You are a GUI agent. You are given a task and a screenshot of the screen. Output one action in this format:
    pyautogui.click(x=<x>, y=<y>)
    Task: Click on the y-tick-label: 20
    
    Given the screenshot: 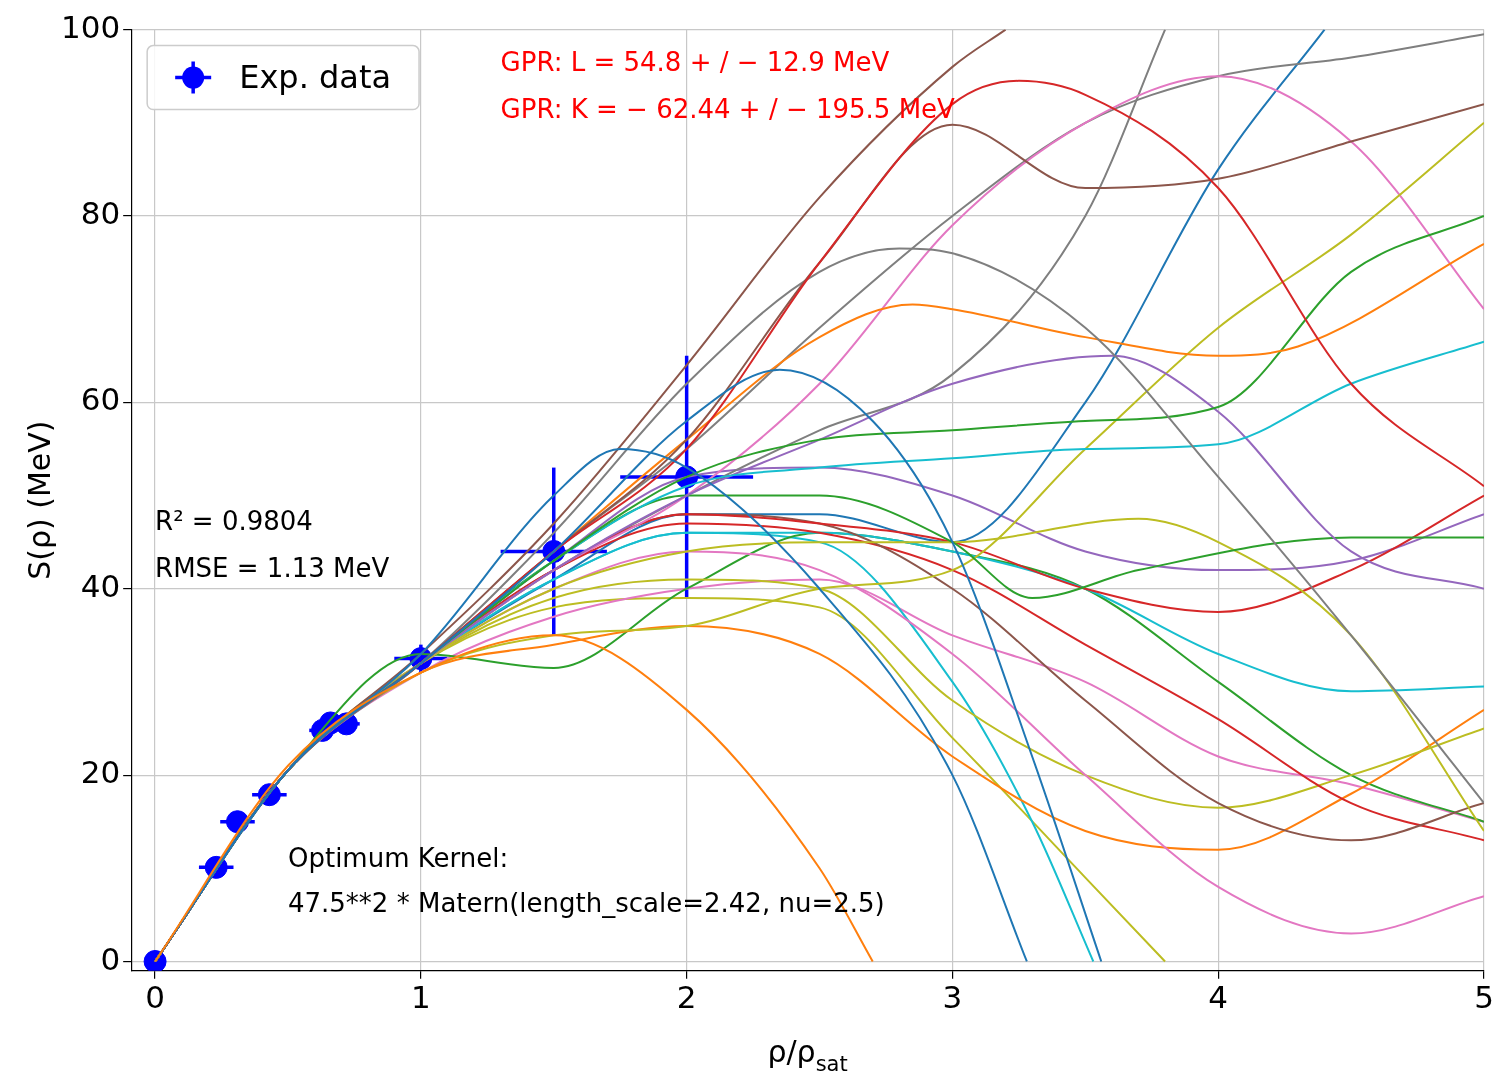 What is the action you would take?
    pyautogui.click(x=100, y=772)
    